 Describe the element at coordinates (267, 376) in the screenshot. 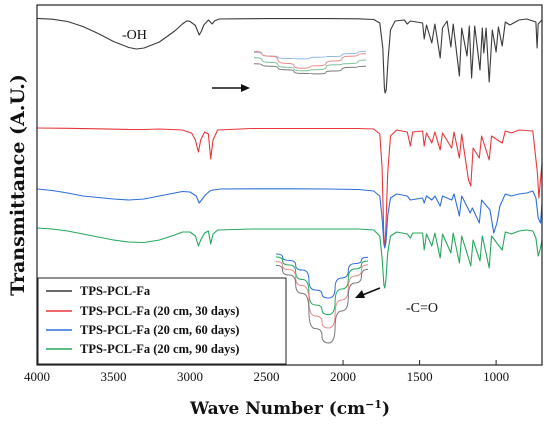

I see `x-tick-label-2500: 2500` at that location.